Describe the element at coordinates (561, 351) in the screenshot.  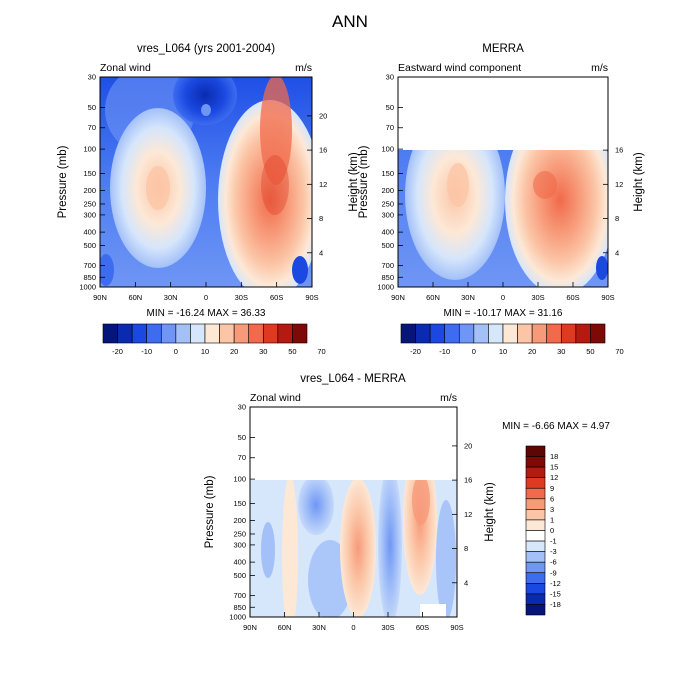
I see `colorbar-label: 30` at that location.